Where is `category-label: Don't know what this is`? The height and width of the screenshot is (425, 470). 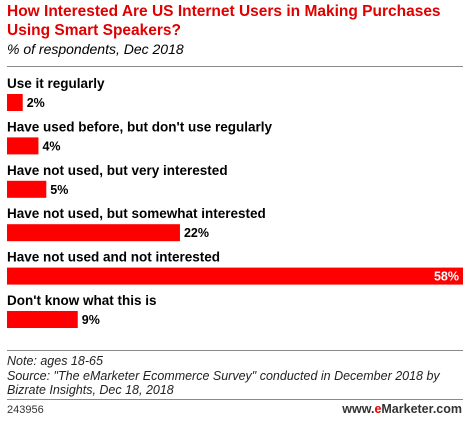 category-label: Don't know what this is is located at coordinates (81, 300).